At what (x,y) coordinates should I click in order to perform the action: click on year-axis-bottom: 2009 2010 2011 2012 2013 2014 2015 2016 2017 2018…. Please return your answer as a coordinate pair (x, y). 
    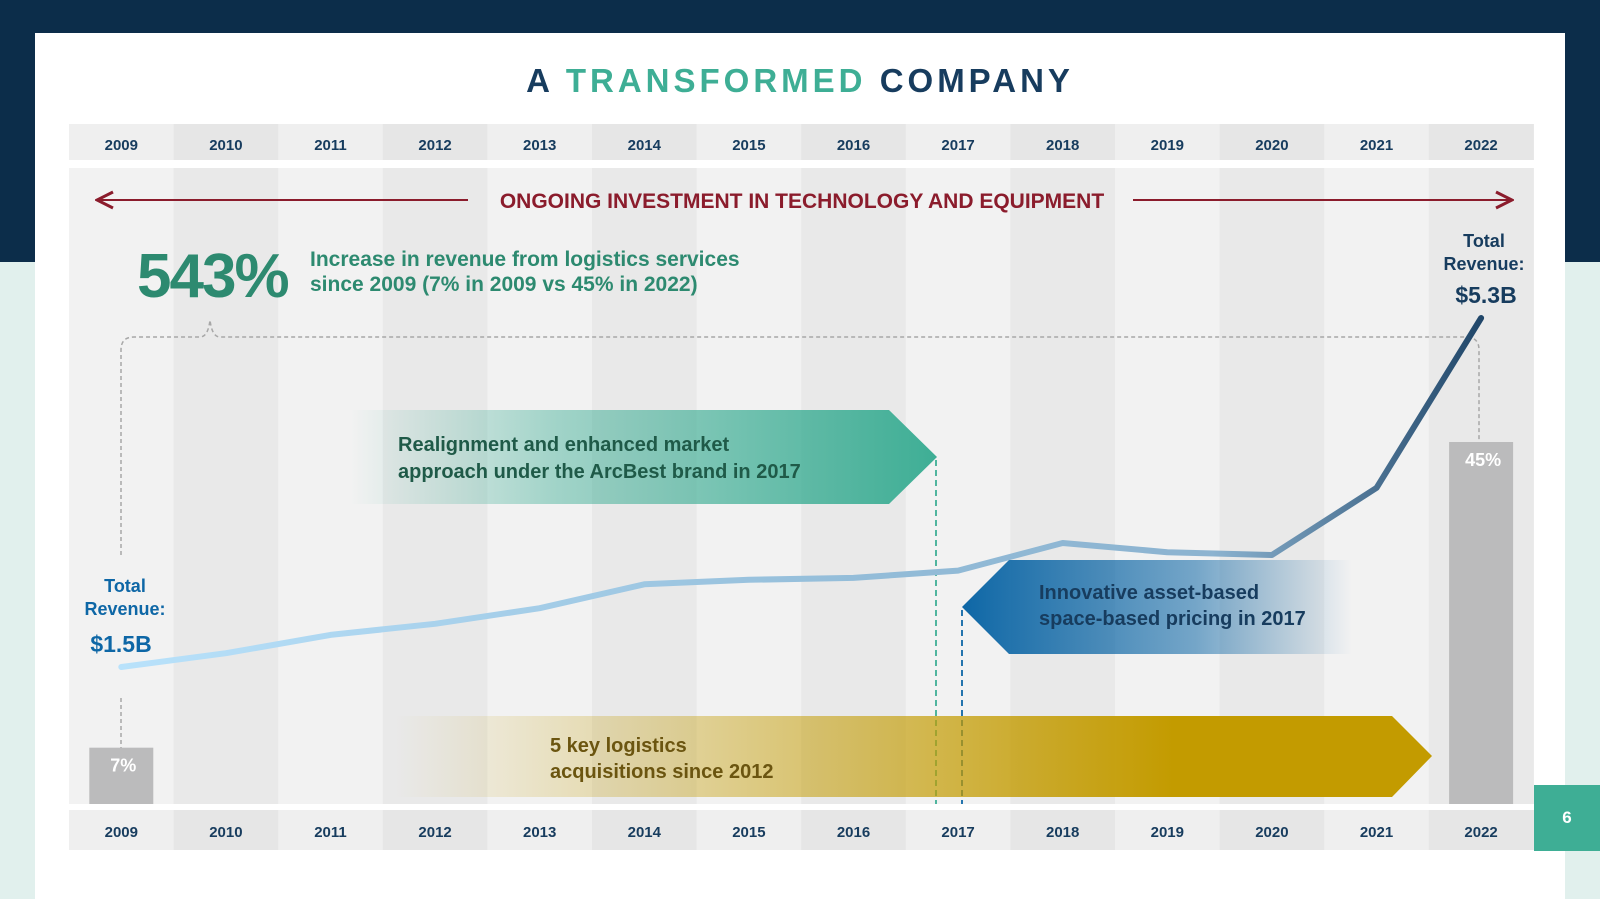
    Looking at the image, I should click on (801, 830).